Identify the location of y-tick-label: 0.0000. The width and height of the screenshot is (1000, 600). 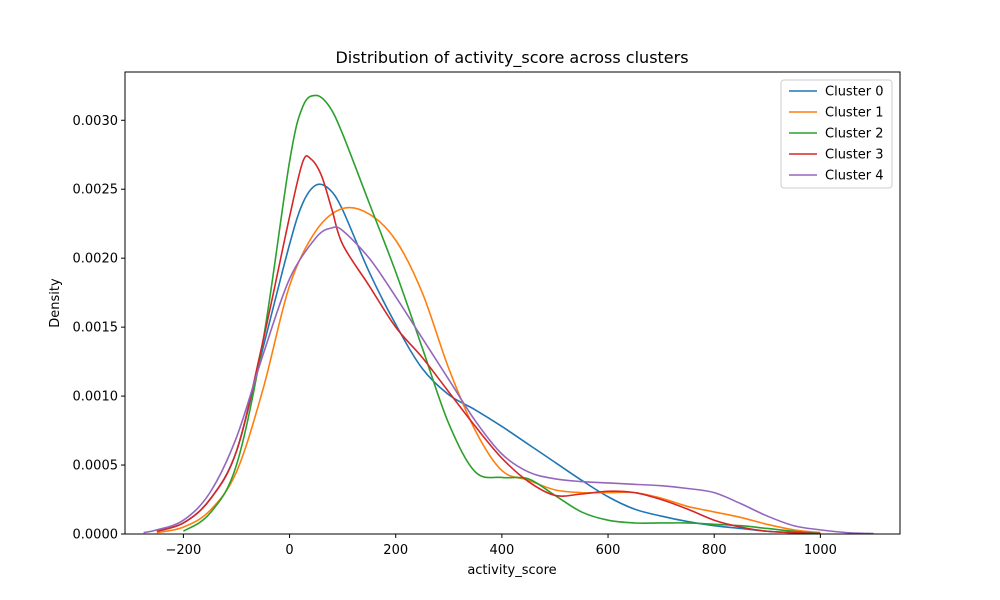
(96, 535).